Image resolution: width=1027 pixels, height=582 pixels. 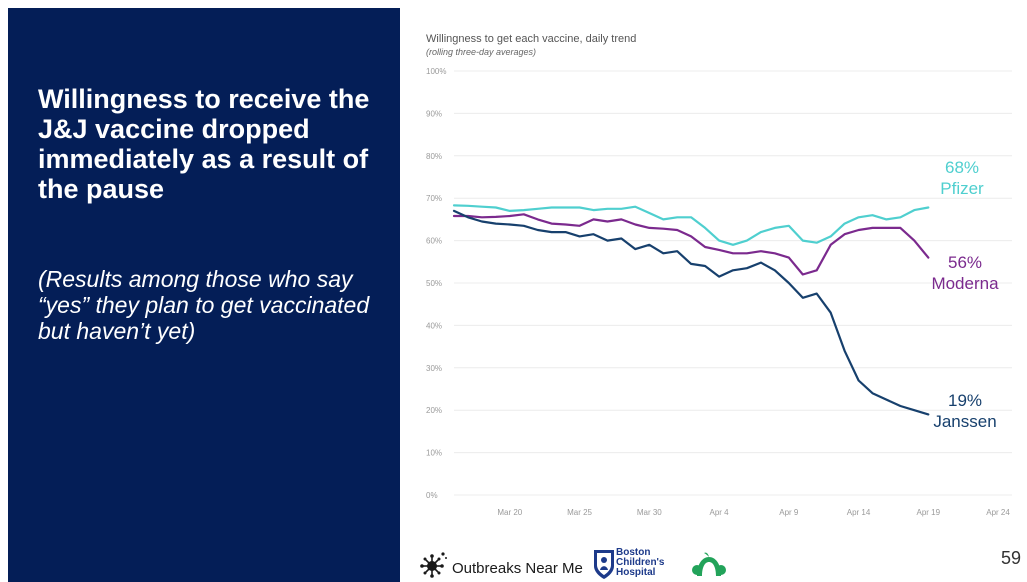 What do you see at coordinates (965, 283) in the screenshot?
I see `series-name-label-moderna: Moderna` at bounding box center [965, 283].